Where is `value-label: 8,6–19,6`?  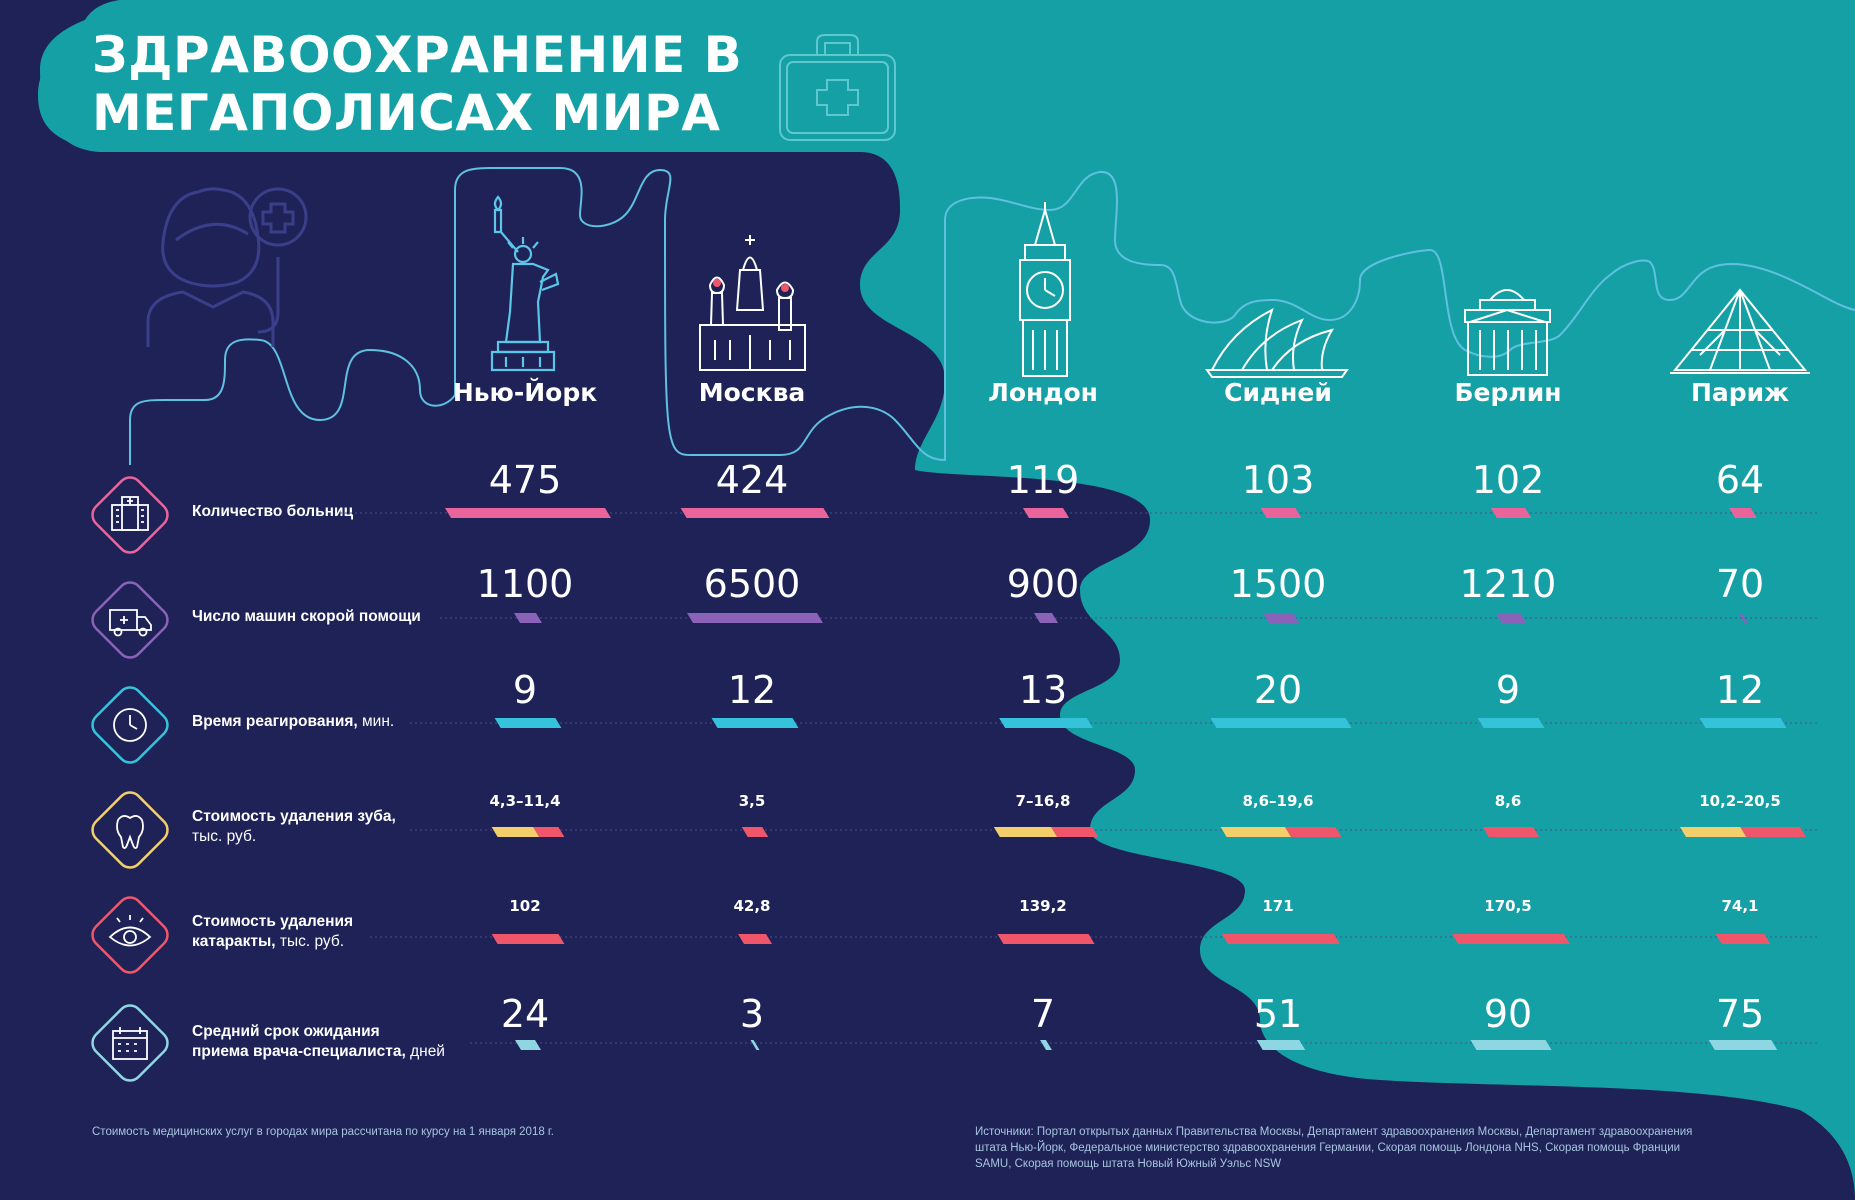 value-label: 8,6–19,6 is located at coordinates (1278, 801).